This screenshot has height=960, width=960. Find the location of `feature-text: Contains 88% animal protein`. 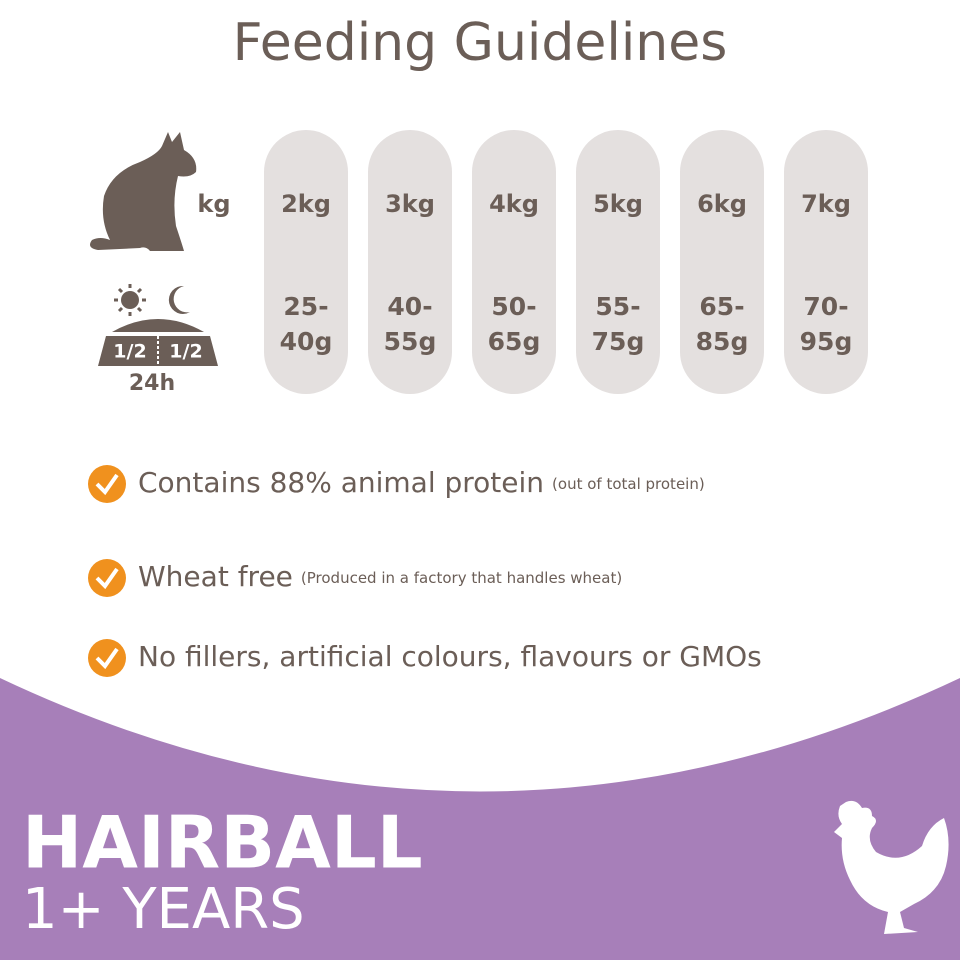

feature-text: Contains 88% animal protein is located at coordinates (341, 482).